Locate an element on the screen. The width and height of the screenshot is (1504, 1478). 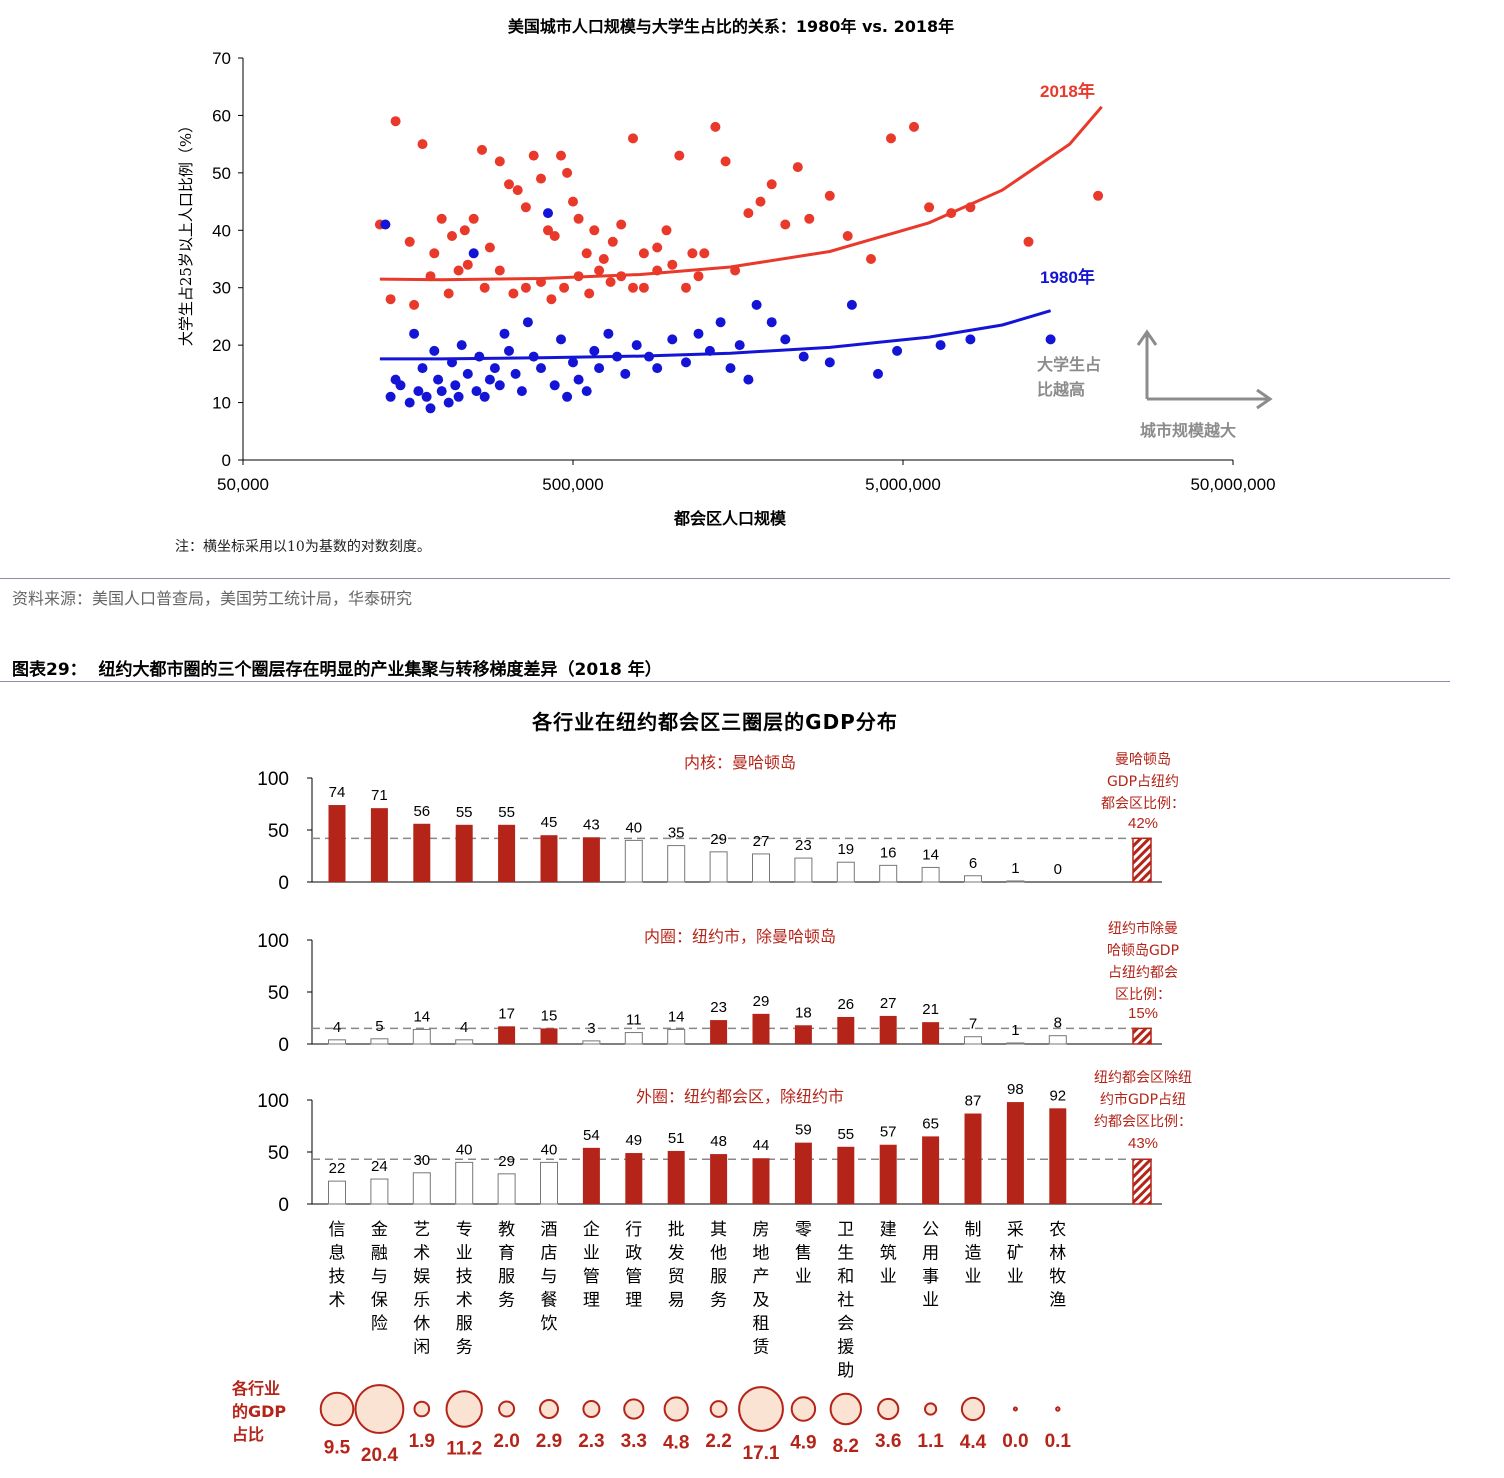
category-char: 生 is located at coordinates (845, 1254).